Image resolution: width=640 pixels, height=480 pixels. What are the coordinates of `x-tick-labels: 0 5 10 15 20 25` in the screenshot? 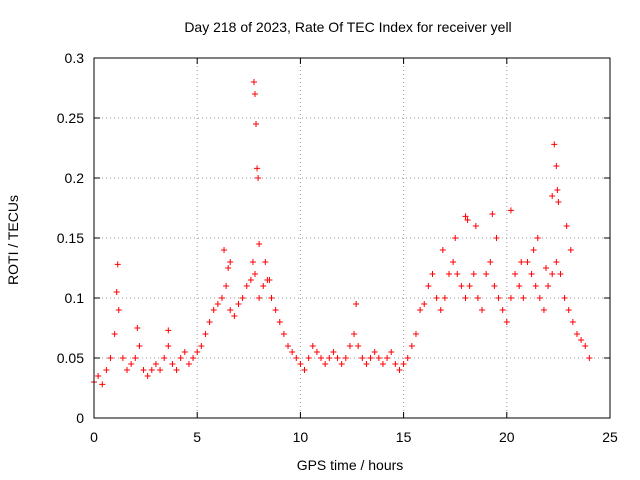 It's located at (354, 437).